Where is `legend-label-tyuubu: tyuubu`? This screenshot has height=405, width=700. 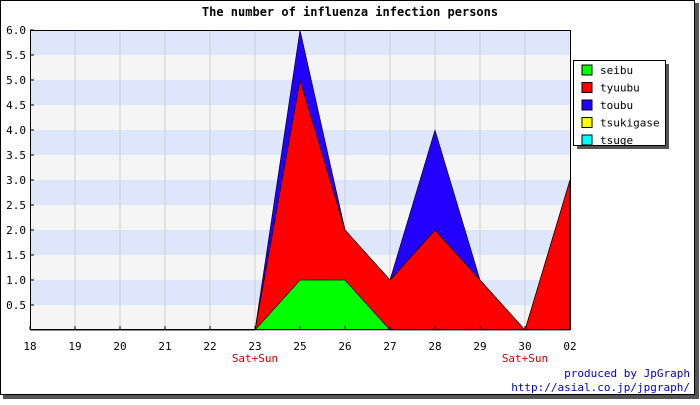
legend-label-tyuubu: tyuubu is located at coordinates (620, 88).